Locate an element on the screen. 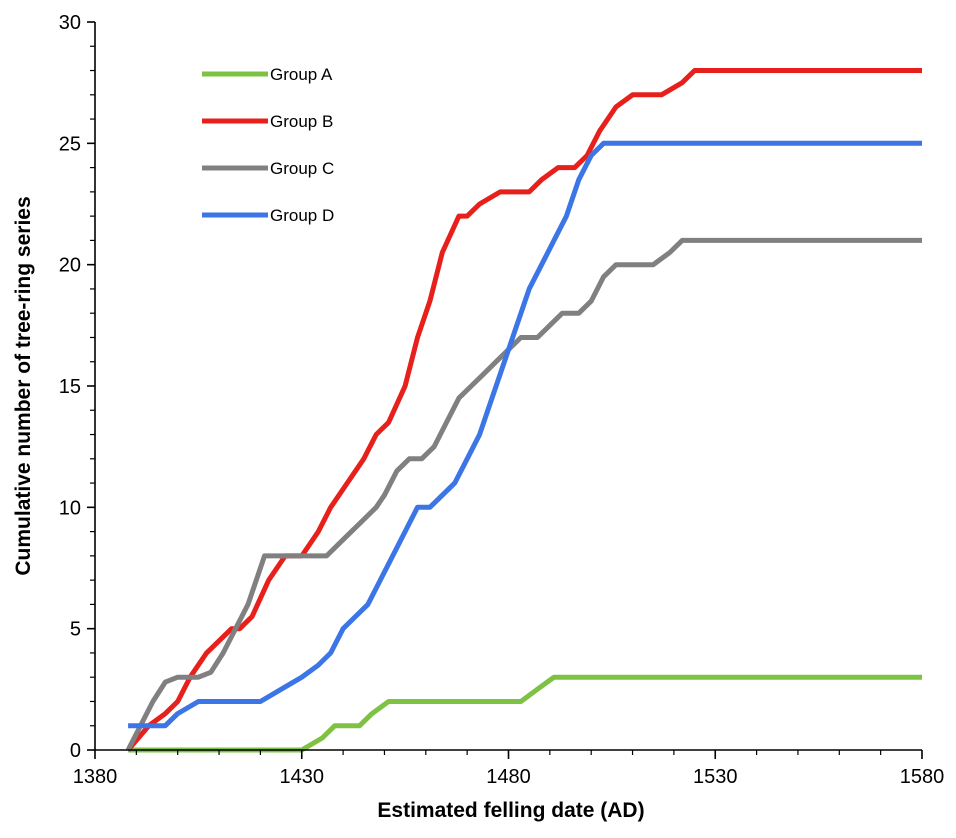 The width and height of the screenshot is (956, 838). y-tick-label: 15 is located at coordinates (70, 387).